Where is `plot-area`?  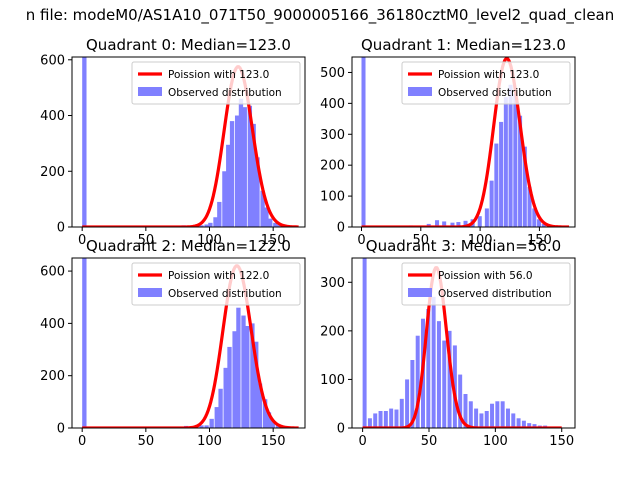 plot-area is located at coordinates (465, 142).